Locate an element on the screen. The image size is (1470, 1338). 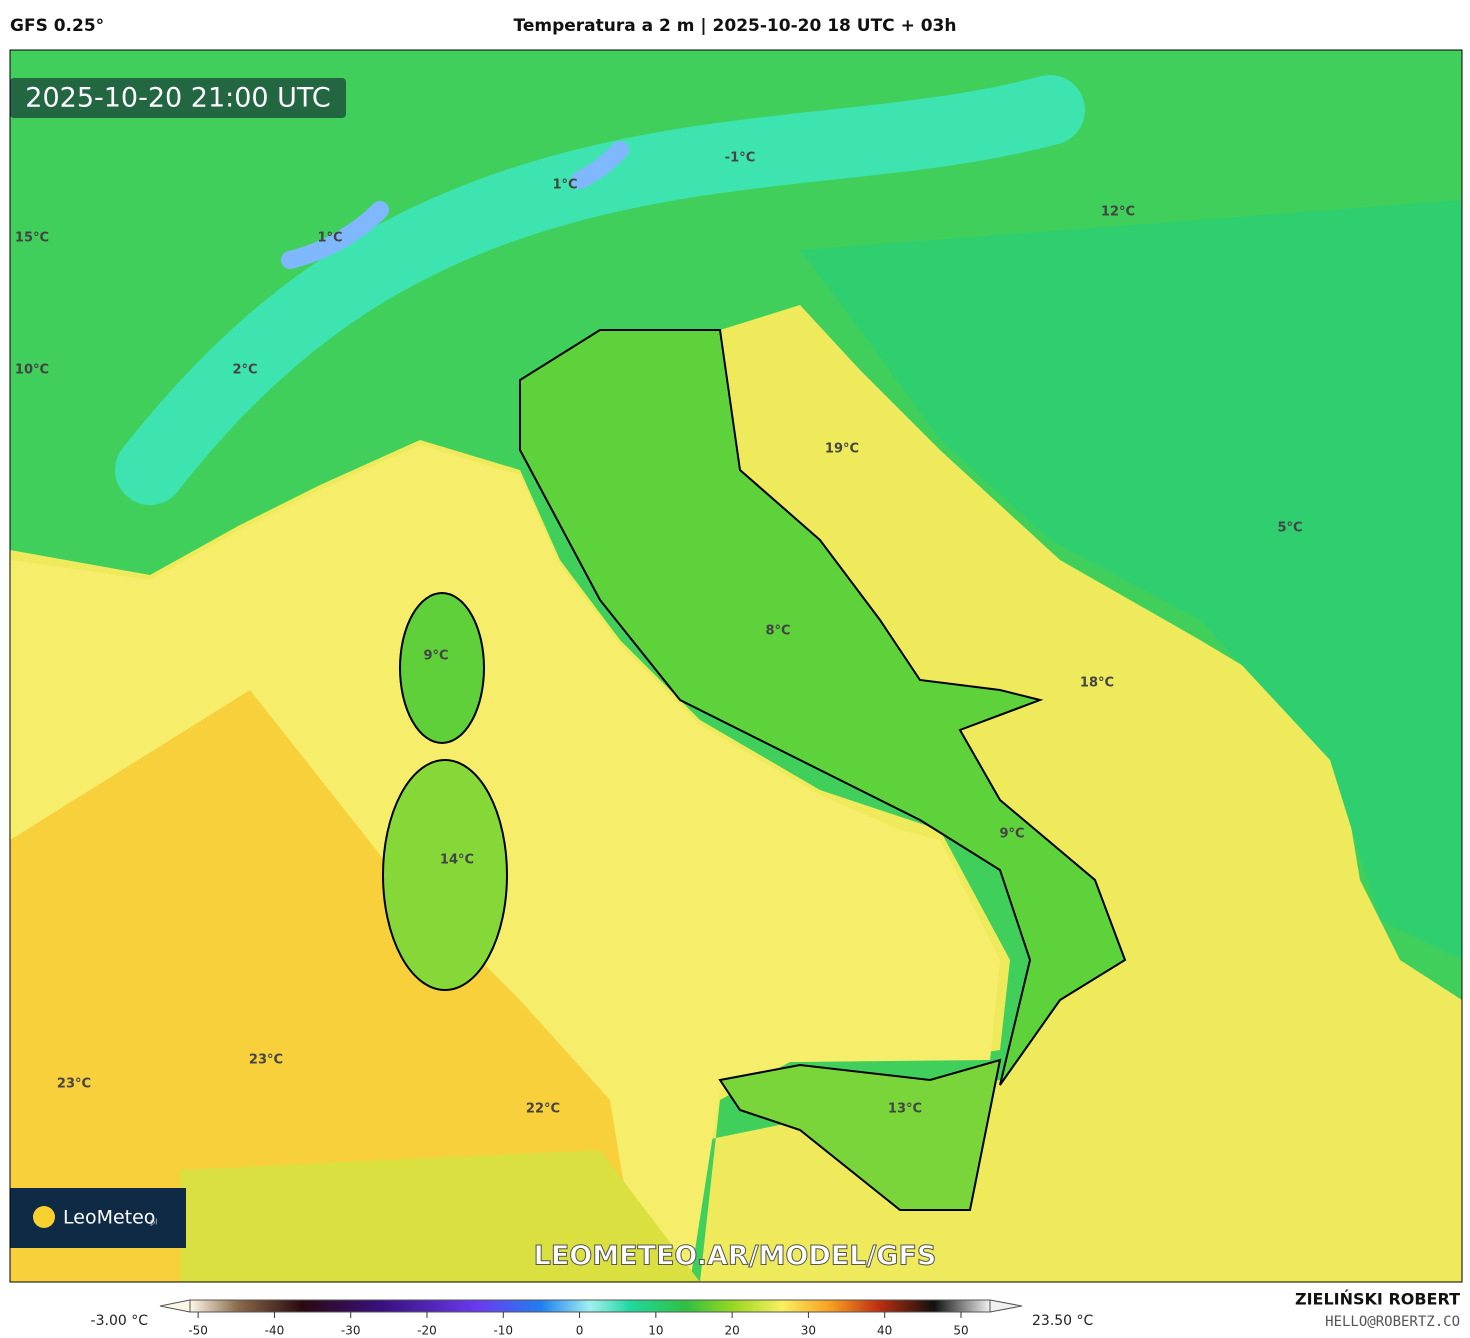
colorbar-tick-label: 40 is located at coordinates (884, 1331).